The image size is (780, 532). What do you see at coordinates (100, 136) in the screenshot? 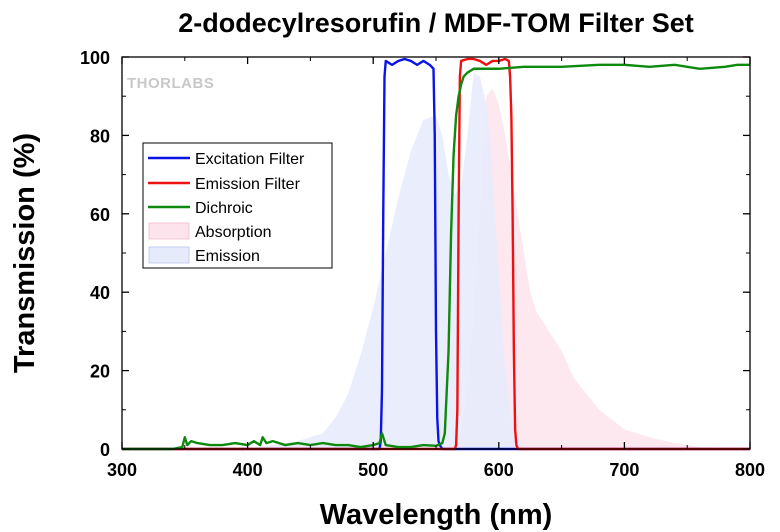
I see `y-tick-label-80: 80` at bounding box center [100, 136].